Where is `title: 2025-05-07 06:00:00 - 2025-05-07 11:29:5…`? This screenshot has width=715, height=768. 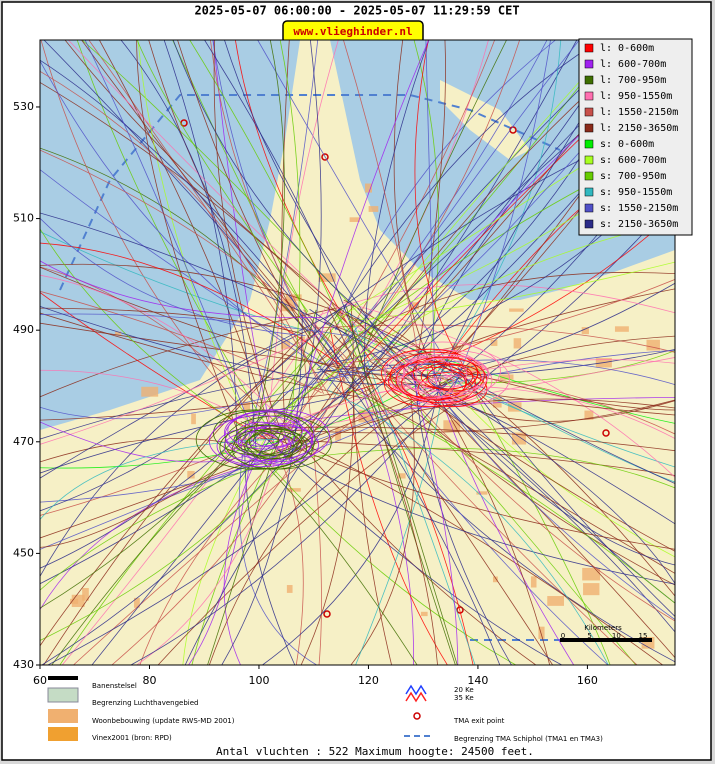
title: 2025-05-07 06:00:00 - 2025-05-07 11:29:5… is located at coordinates (356, 11).